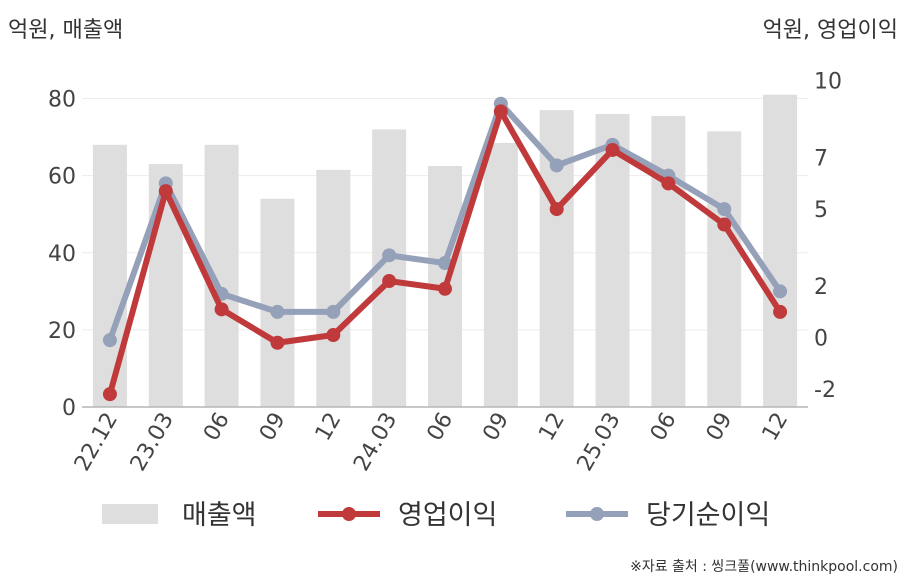 The height and width of the screenshot is (580, 908). What do you see at coordinates (830, 30) in the screenshot?
I see `right-axis-label: 억원, 영업이익` at bounding box center [830, 30].